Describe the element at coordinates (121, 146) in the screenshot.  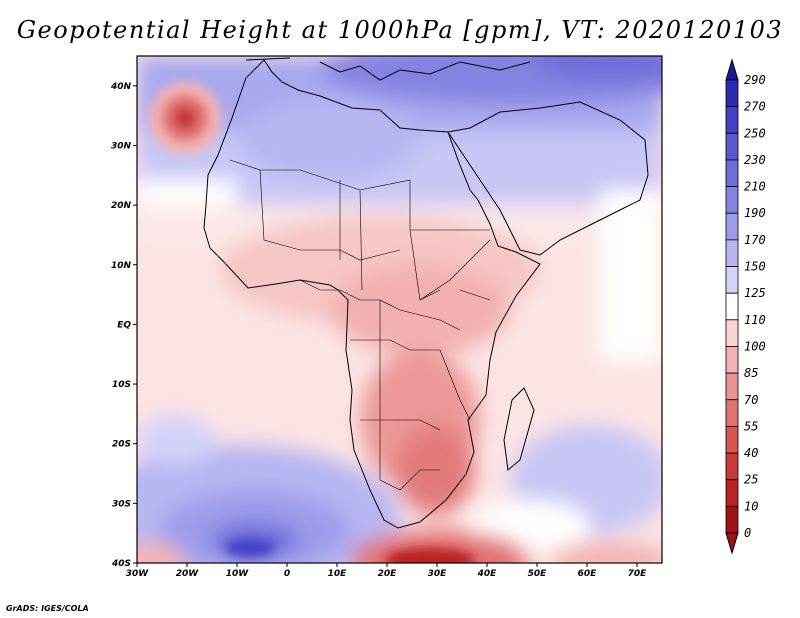
I see `lat-tick-label: 30N` at that location.